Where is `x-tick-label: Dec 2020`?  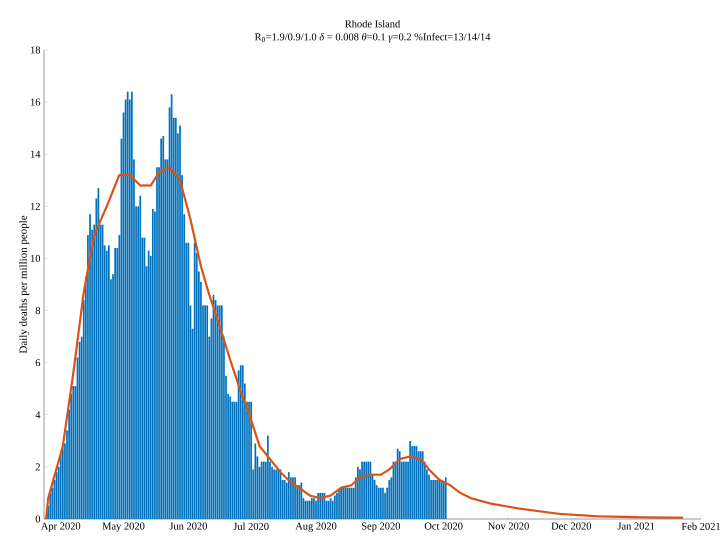 x-tick-label: Dec 2020 is located at coordinates (571, 526).